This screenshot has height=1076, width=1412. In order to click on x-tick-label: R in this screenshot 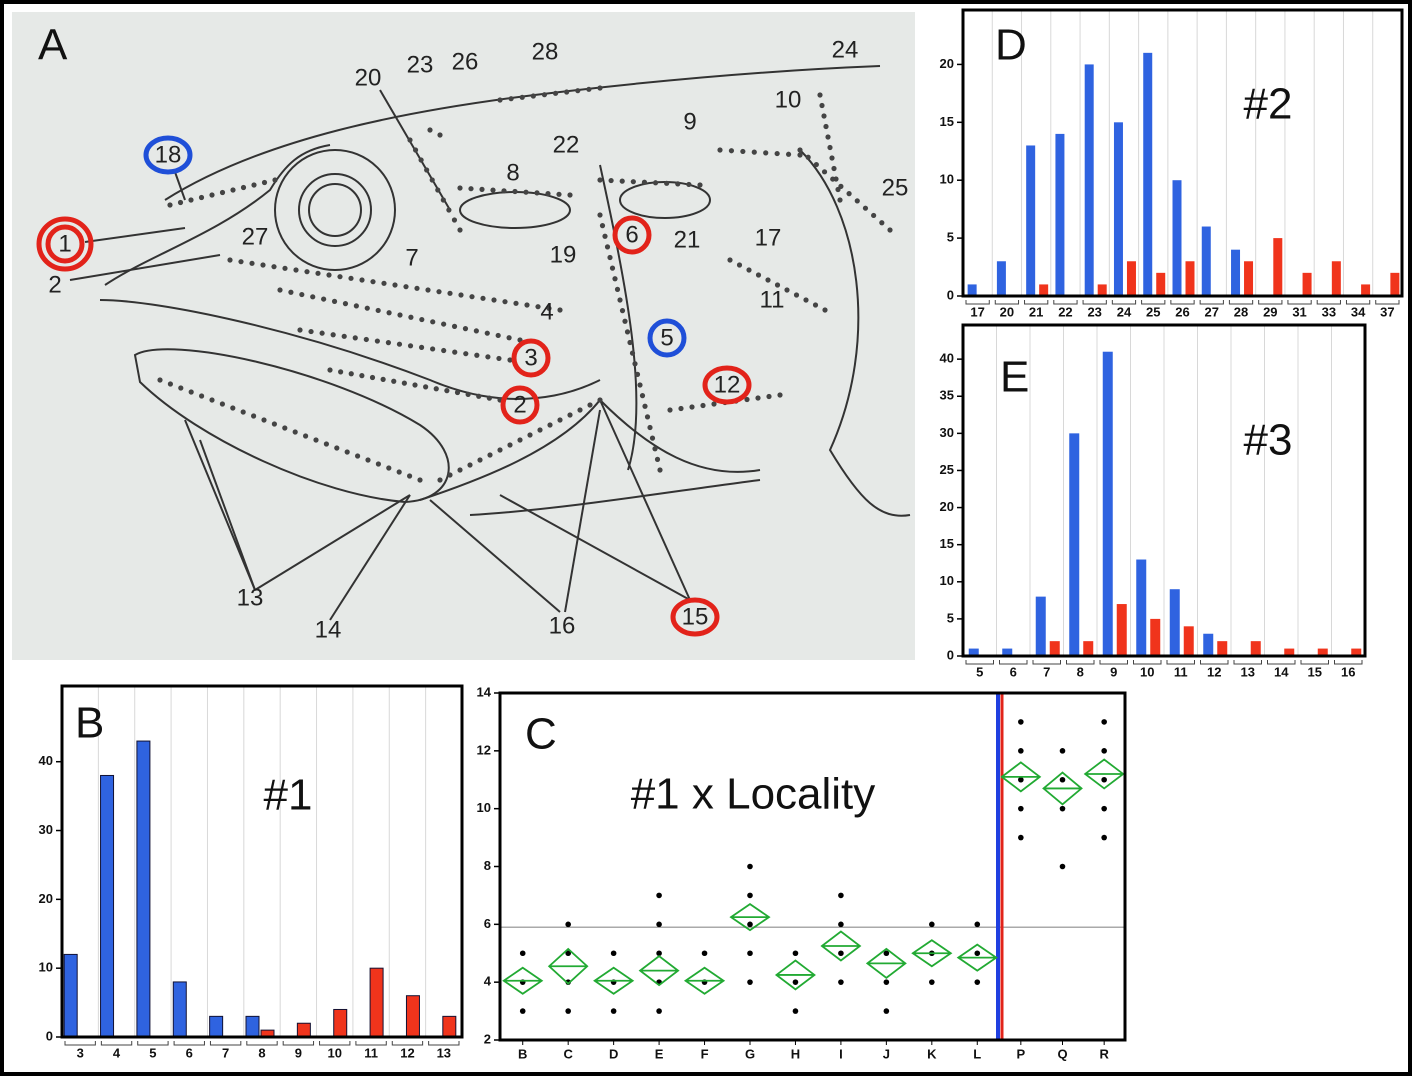, I will do `click(1104, 1053)`.